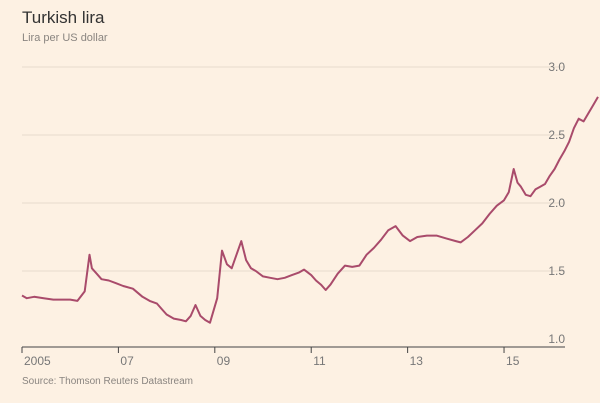 This screenshot has width=600, height=403. Describe the element at coordinates (556, 339) in the screenshot. I see `y-tick-label: 1.0` at that location.